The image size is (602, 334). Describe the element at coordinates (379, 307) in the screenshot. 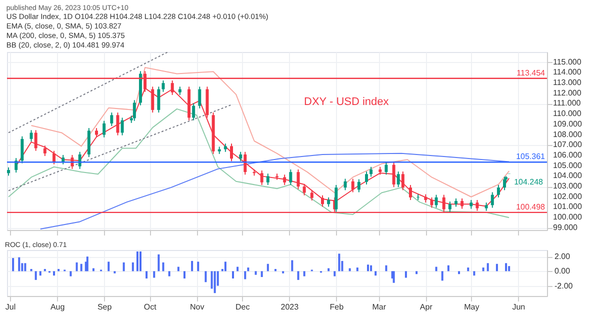

I see `x-tick-label: Mar` at that location.